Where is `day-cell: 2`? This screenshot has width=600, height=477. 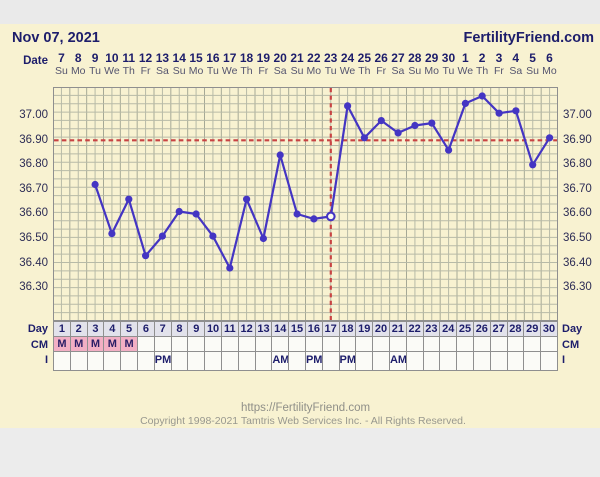
day-cell: 2 is located at coordinates (79, 329).